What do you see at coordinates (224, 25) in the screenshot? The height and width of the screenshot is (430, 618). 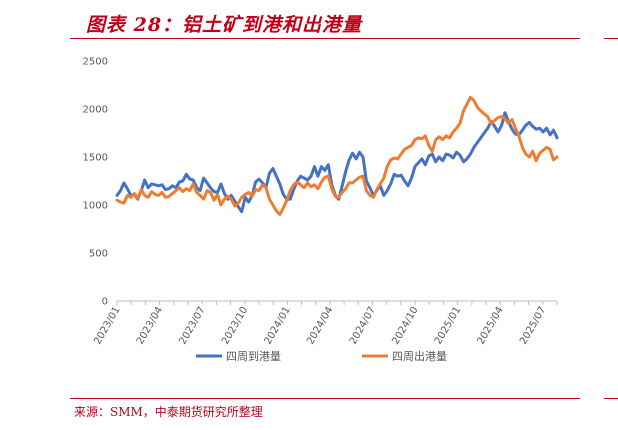 I see `figure-title: 图表 28：铝土矿到港和出港量` at bounding box center [224, 25].